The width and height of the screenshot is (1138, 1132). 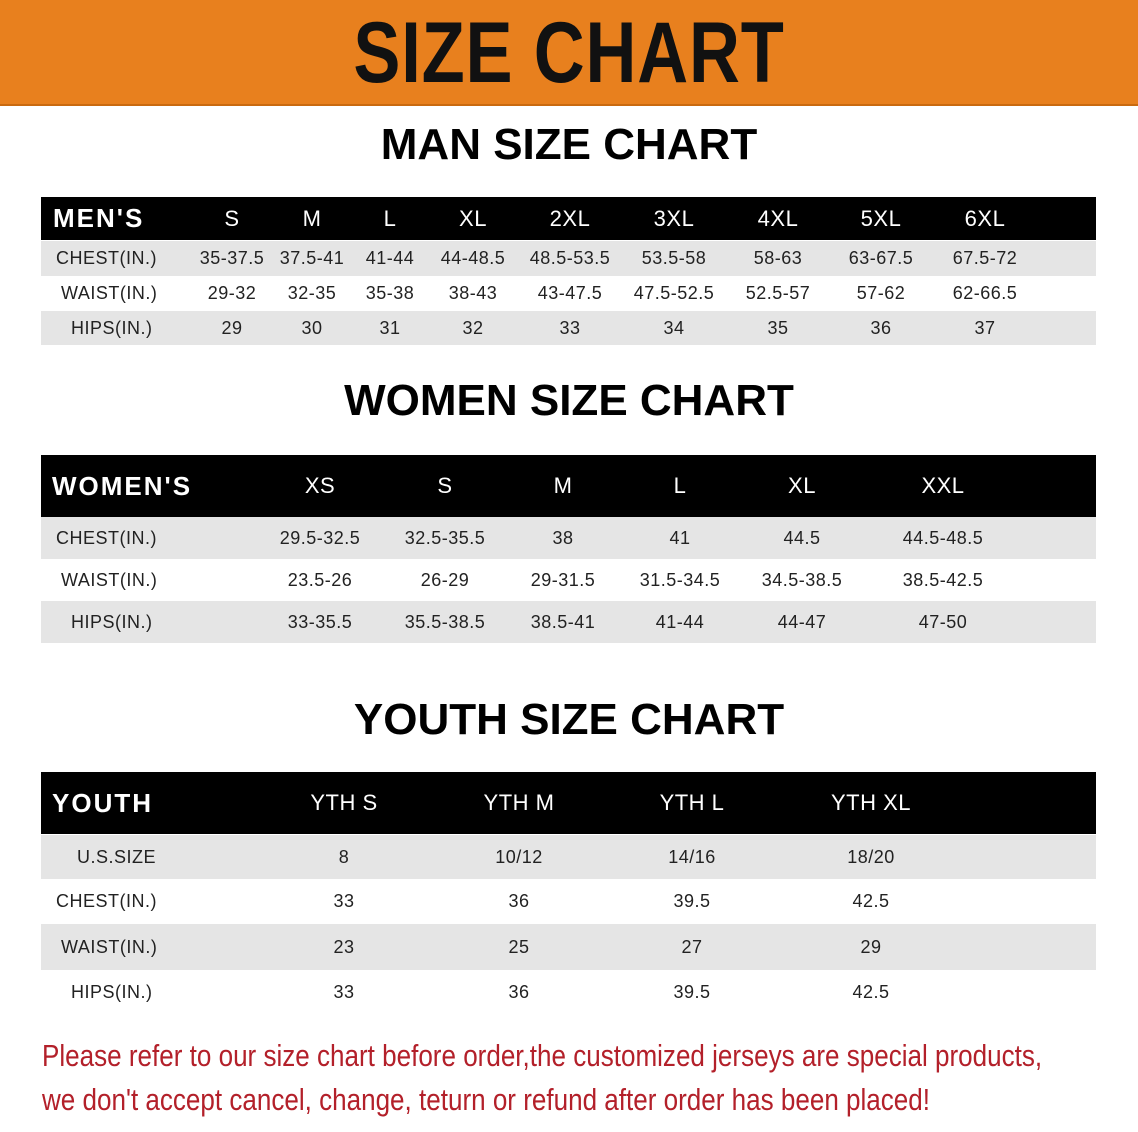 I want to click on measurement-value: 58-63, so click(x=778, y=258).